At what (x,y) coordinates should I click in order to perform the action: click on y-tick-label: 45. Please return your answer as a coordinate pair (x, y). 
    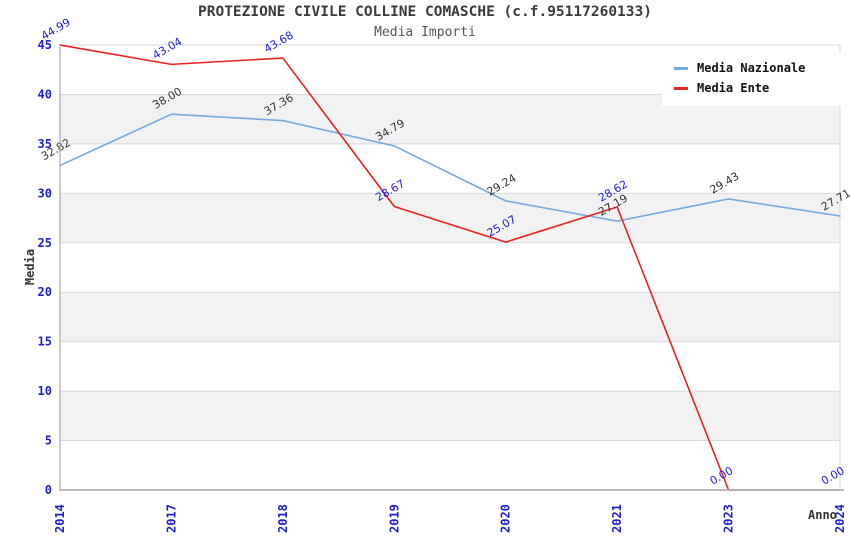
    Looking at the image, I should click on (45, 45).